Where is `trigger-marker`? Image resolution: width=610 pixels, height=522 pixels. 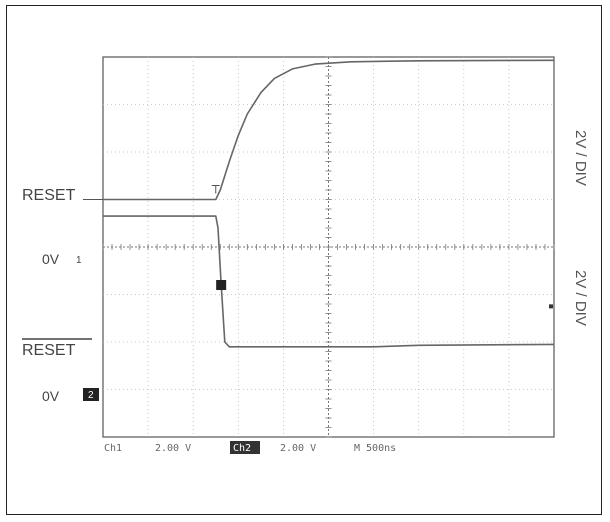
trigger-marker is located at coordinates (221, 285).